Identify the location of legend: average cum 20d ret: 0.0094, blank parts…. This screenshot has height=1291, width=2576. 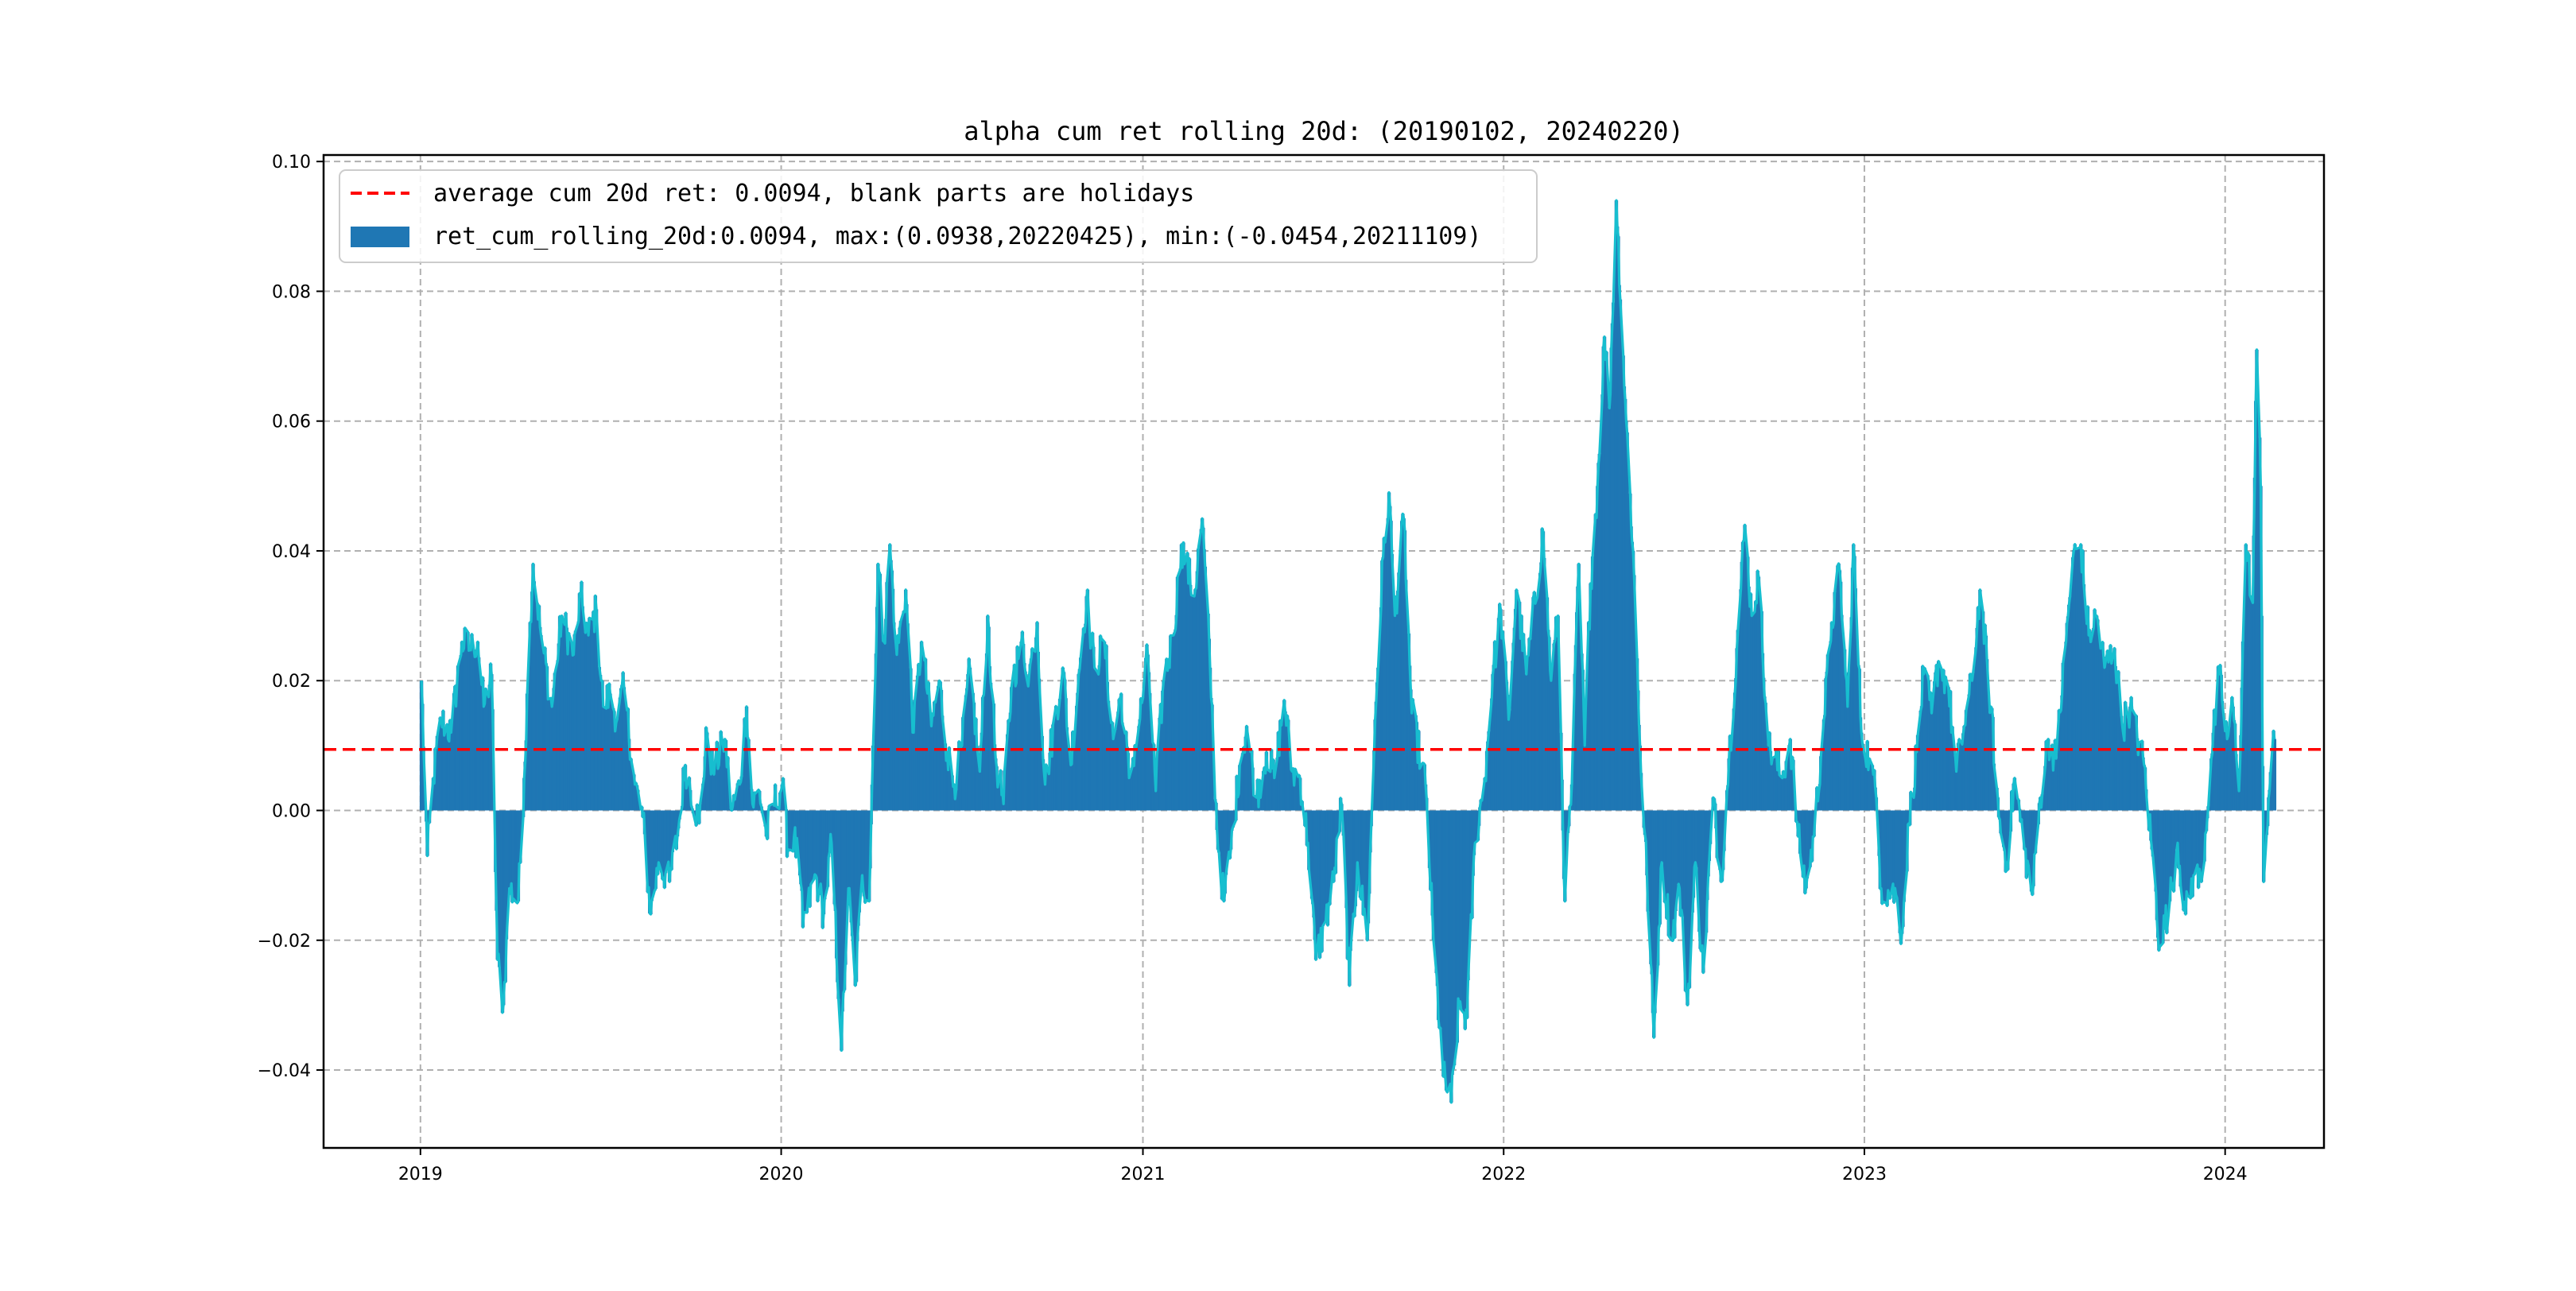
(939, 216).